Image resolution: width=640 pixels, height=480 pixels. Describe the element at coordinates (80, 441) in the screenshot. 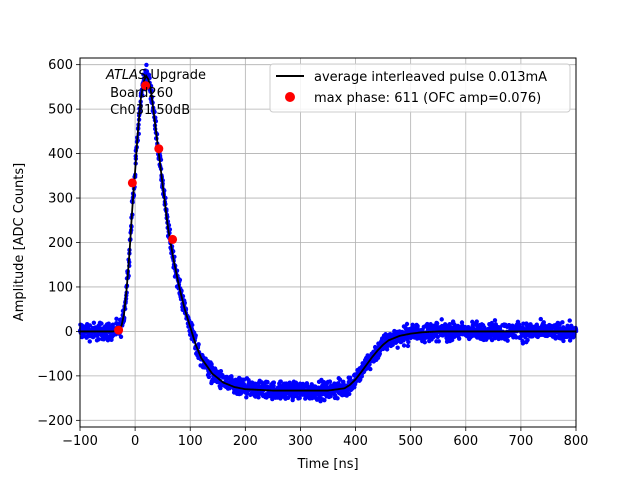

I see `x-tick-label: −100` at that location.